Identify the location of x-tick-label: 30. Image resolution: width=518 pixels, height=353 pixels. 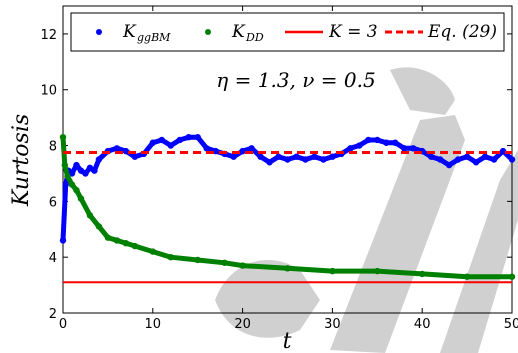
(332, 324).